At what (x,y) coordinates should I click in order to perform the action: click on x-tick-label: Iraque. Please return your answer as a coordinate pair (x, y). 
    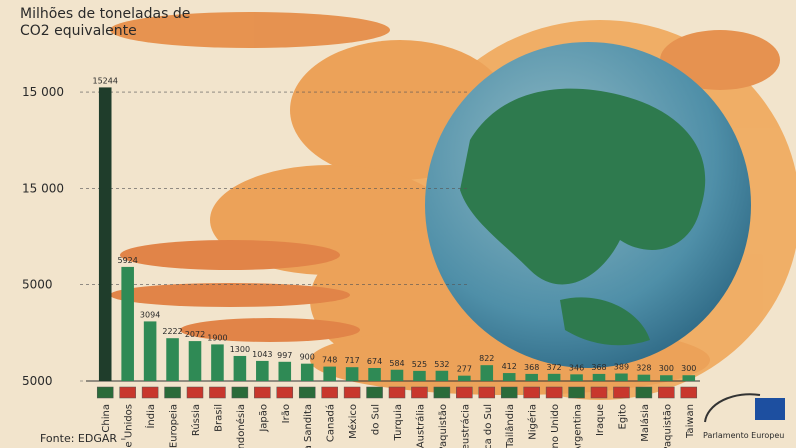
    Looking at the image, I should click on (600, 420).